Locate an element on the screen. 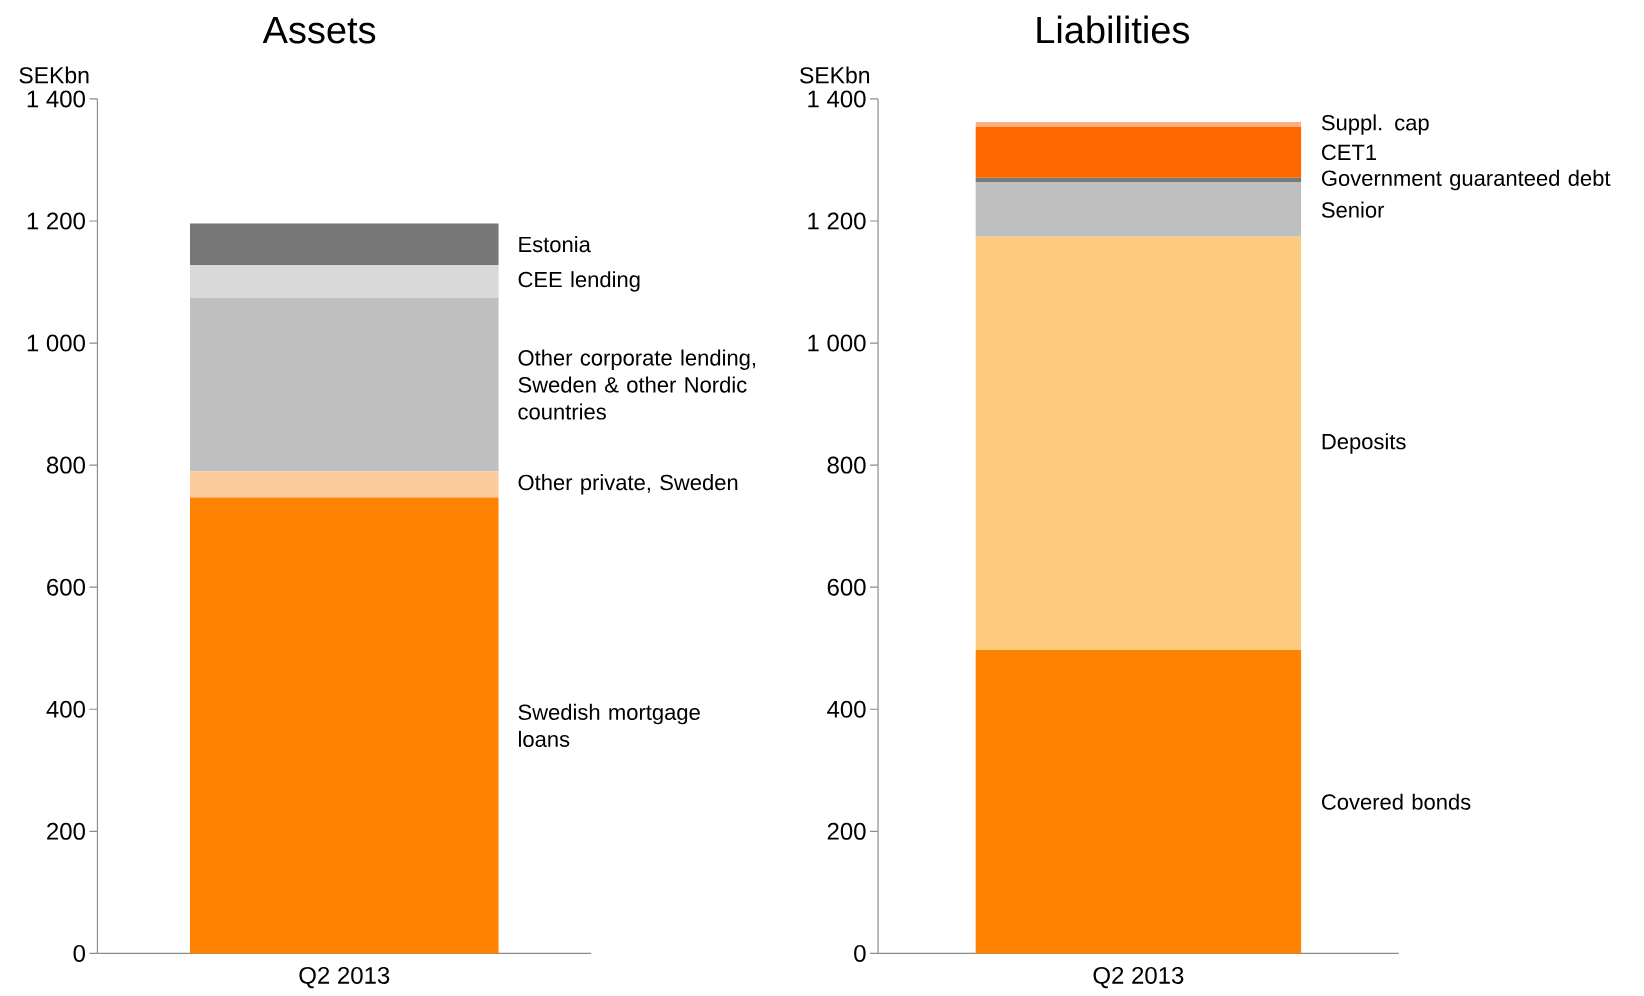 This screenshot has height=996, width=1644. series-label: Government guaranteed debt is located at coordinates (1466, 180).